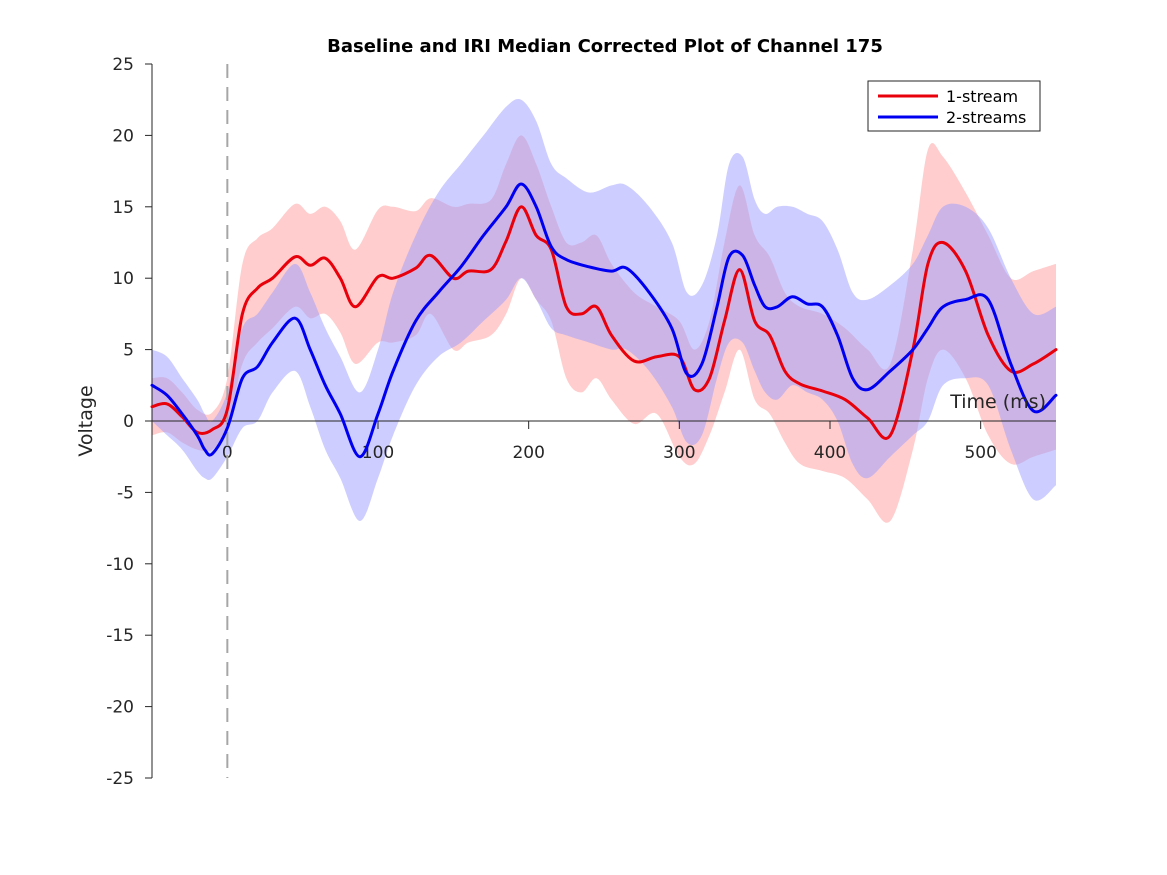  I want to click on y-tick-label: -20, so click(120, 708).